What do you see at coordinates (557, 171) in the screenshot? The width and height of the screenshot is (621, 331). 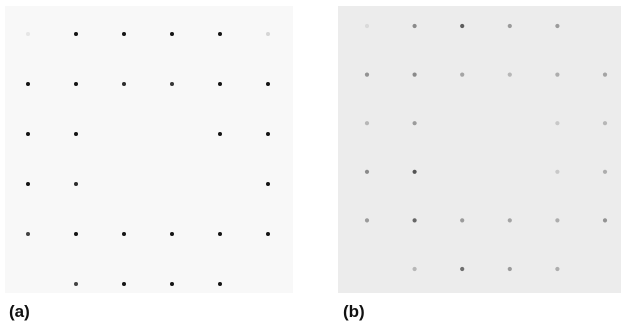 I see `spot-r3-c4` at bounding box center [557, 171].